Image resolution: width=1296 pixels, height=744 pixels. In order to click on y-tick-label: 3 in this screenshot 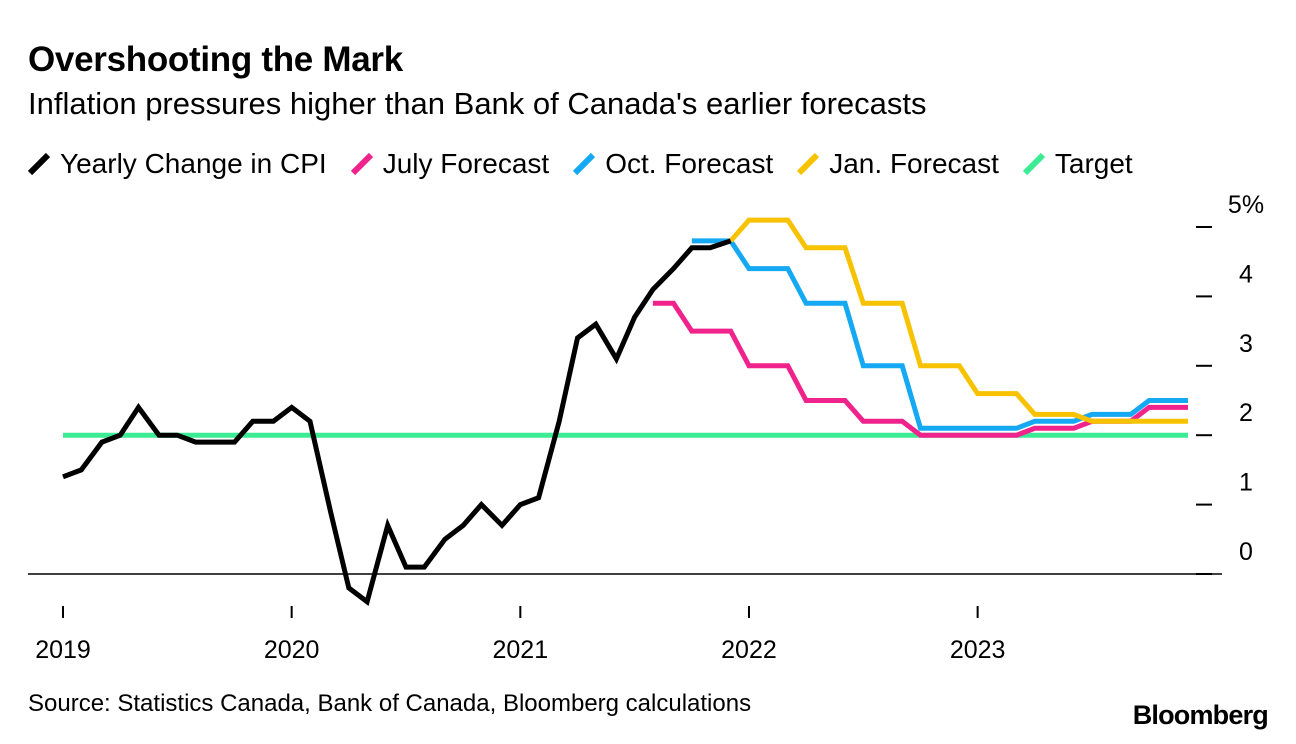, I will do `click(1246, 344)`.